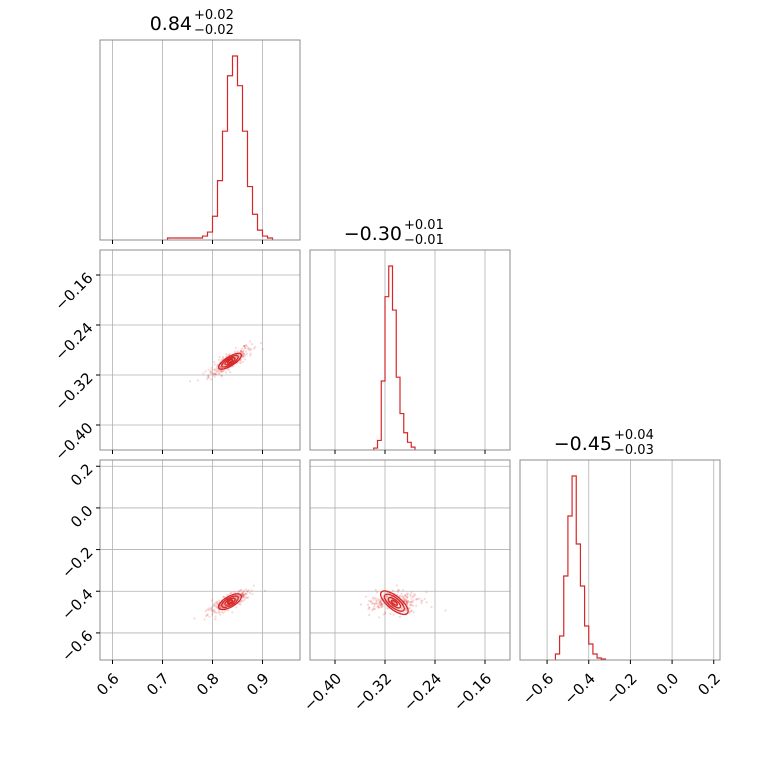 This screenshot has height=760, width=760. I want to click on param-title-2: −0.45 +0.04−0.03, so click(604, 443).